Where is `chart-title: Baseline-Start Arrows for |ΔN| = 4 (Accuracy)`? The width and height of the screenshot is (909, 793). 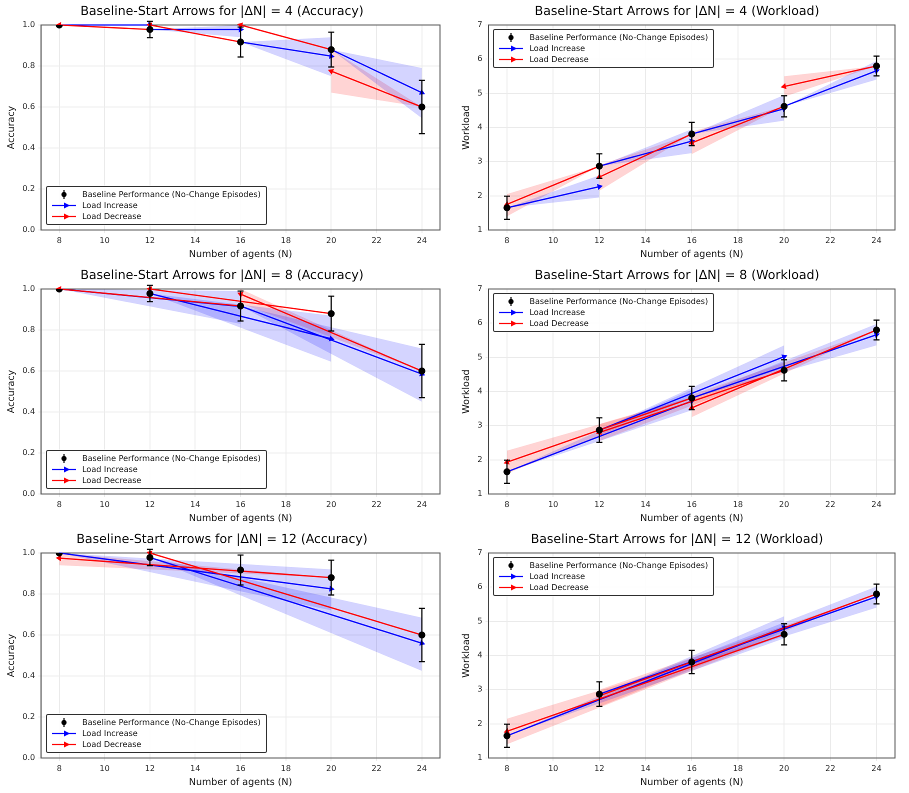
chart-title: Baseline-Start Arrows for |ΔN| = 4 (Accuracy) is located at coordinates (222, 10).